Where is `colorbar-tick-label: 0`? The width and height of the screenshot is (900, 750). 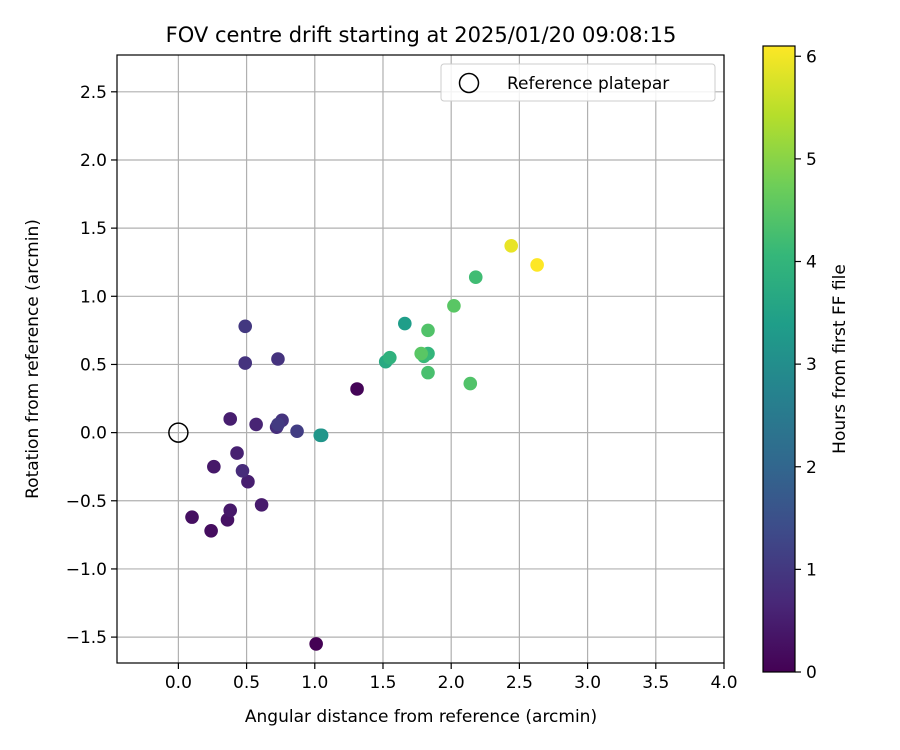 colorbar-tick-label: 0 is located at coordinates (811, 673).